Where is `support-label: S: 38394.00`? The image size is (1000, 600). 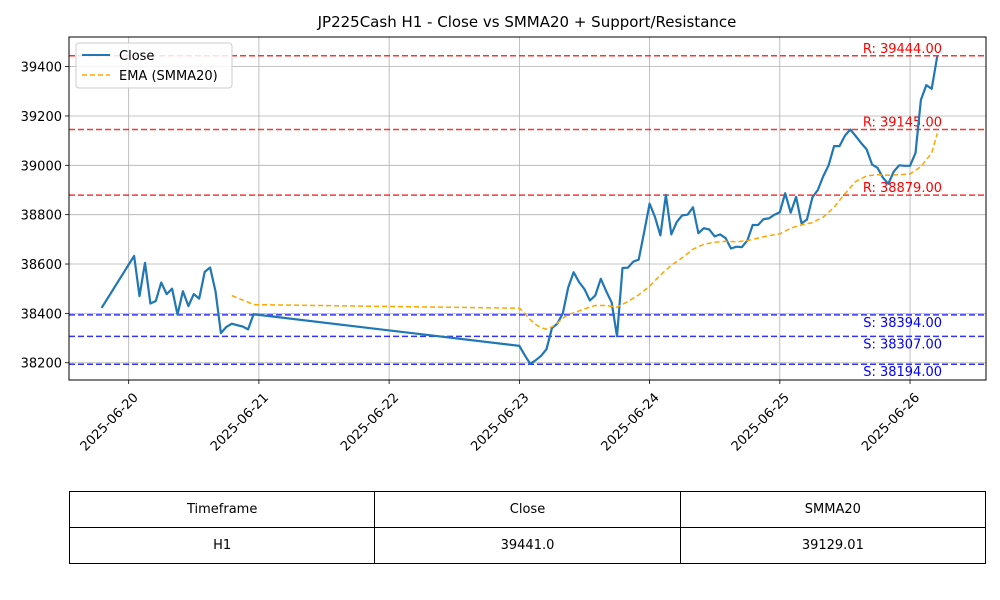
support-label: S: 38394.00 is located at coordinates (902, 323).